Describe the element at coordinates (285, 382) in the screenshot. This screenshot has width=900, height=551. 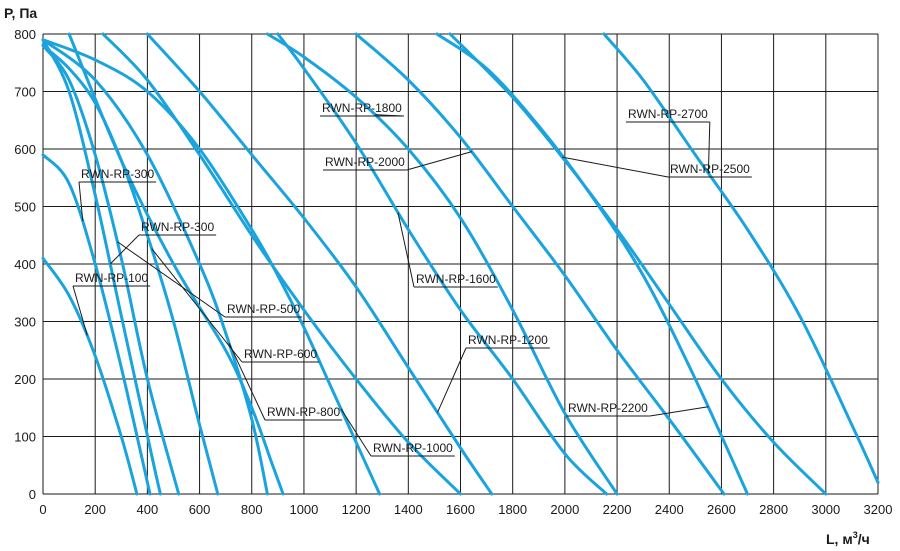
I see `curve-label: RWN-RP-800` at that location.